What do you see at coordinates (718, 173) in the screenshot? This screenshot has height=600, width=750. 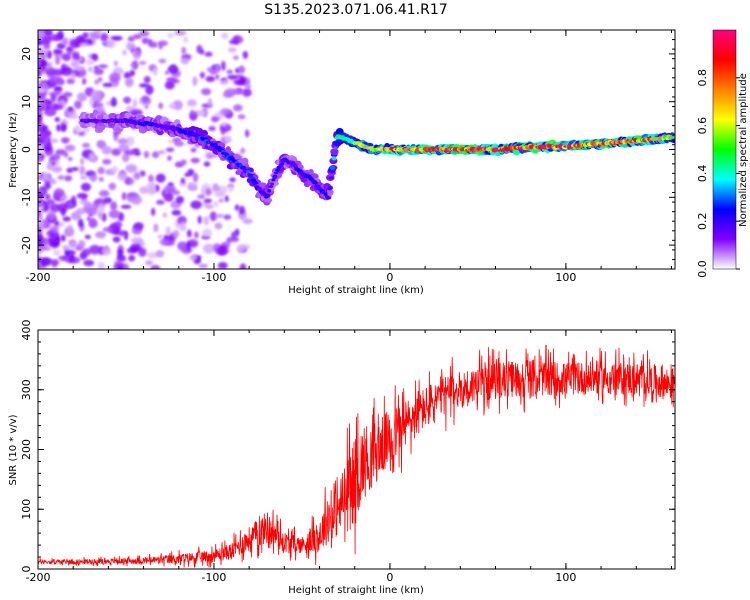 I see `colorbar-ticks: 0.0 0.2 0.4 0.6 0.8` at bounding box center [718, 173].